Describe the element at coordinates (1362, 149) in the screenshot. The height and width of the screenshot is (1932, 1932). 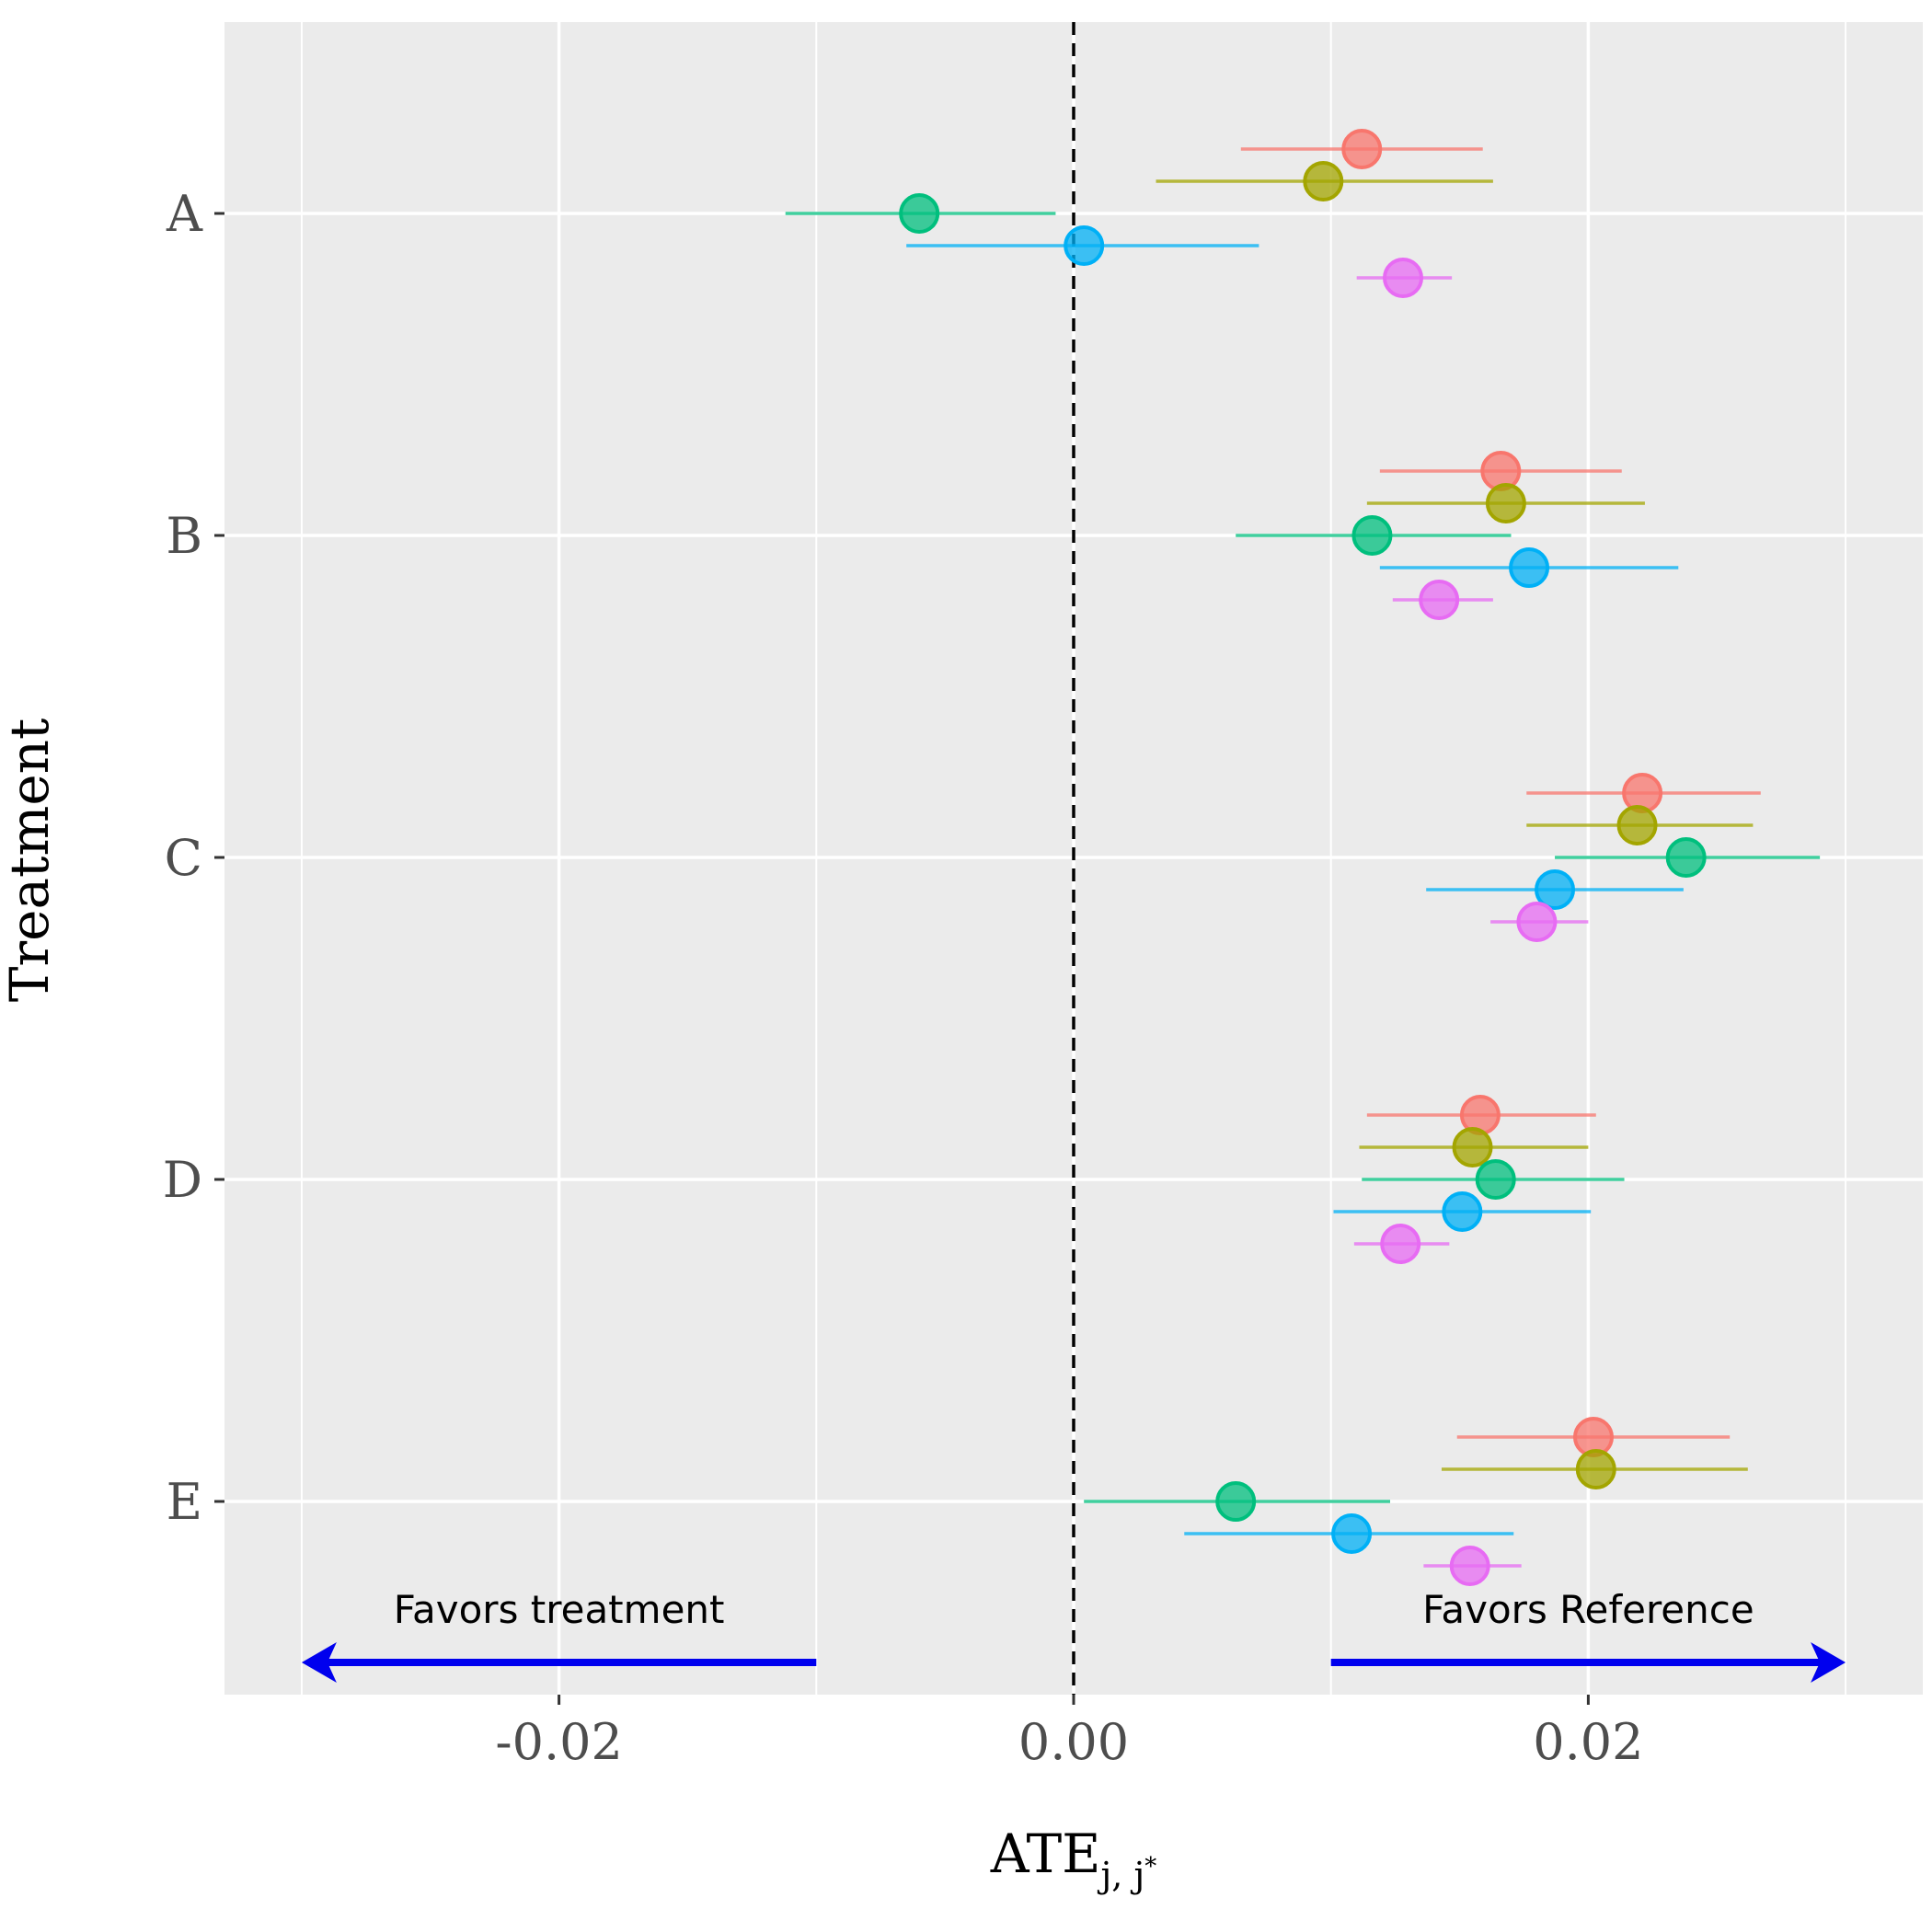
I see `point-series-1-A` at that location.